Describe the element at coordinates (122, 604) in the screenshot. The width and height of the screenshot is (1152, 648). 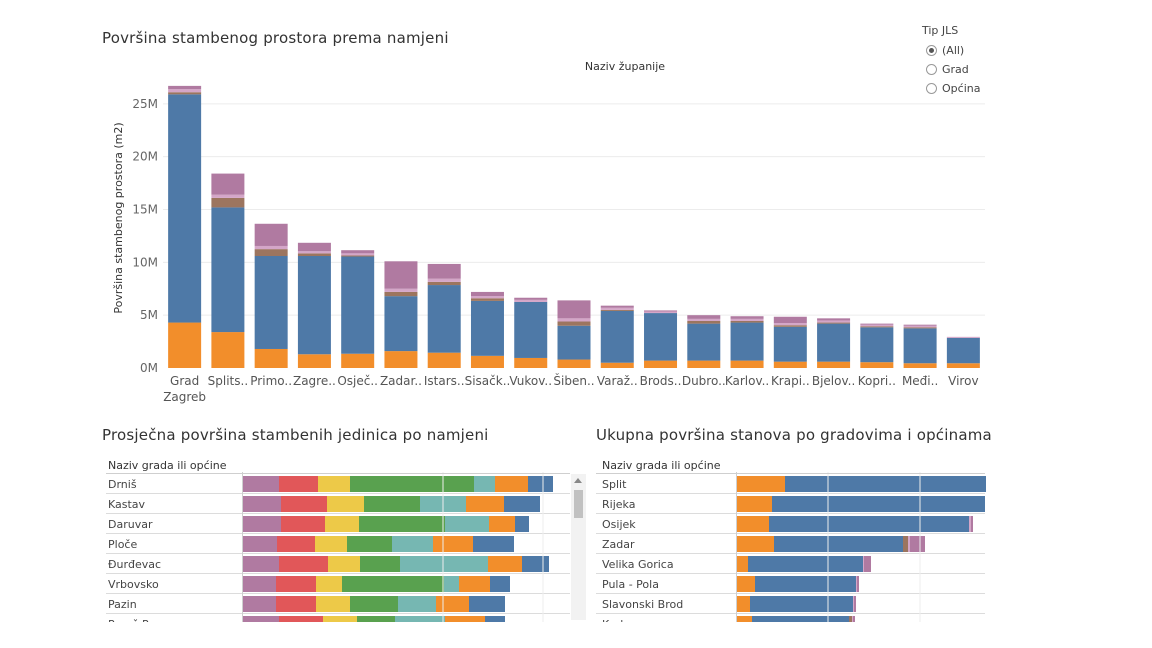
I see `row-label: Pazin` at that location.